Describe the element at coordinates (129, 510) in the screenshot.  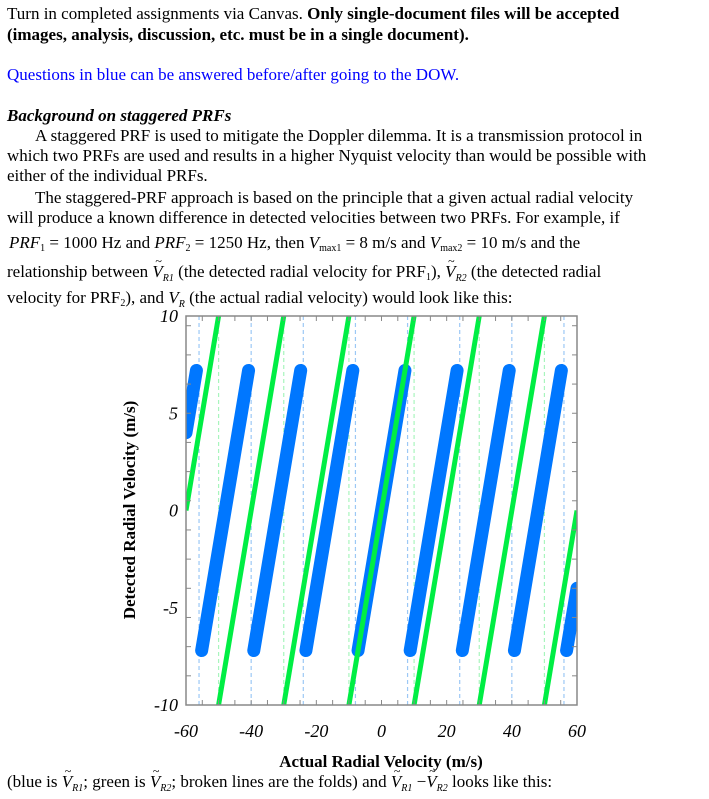
I see `y-axis-title: Detected Radial Velocity (m/s)` at that location.